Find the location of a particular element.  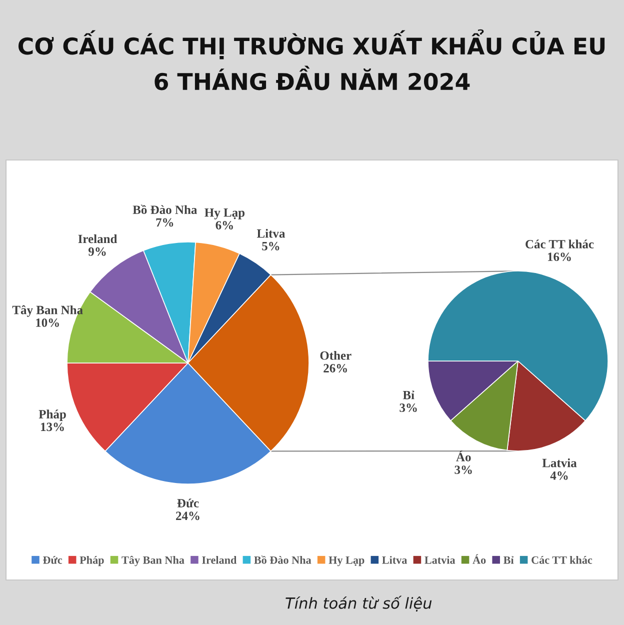

data-label: 6% is located at coordinates (224, 225).